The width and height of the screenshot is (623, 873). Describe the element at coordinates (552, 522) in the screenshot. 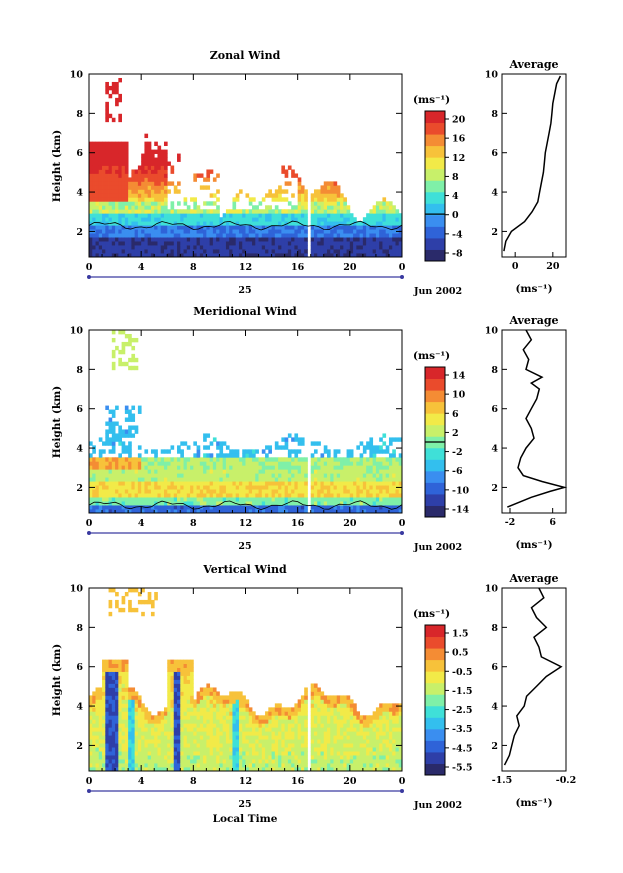

I see `avg-x-tick-label: 6` at that location.